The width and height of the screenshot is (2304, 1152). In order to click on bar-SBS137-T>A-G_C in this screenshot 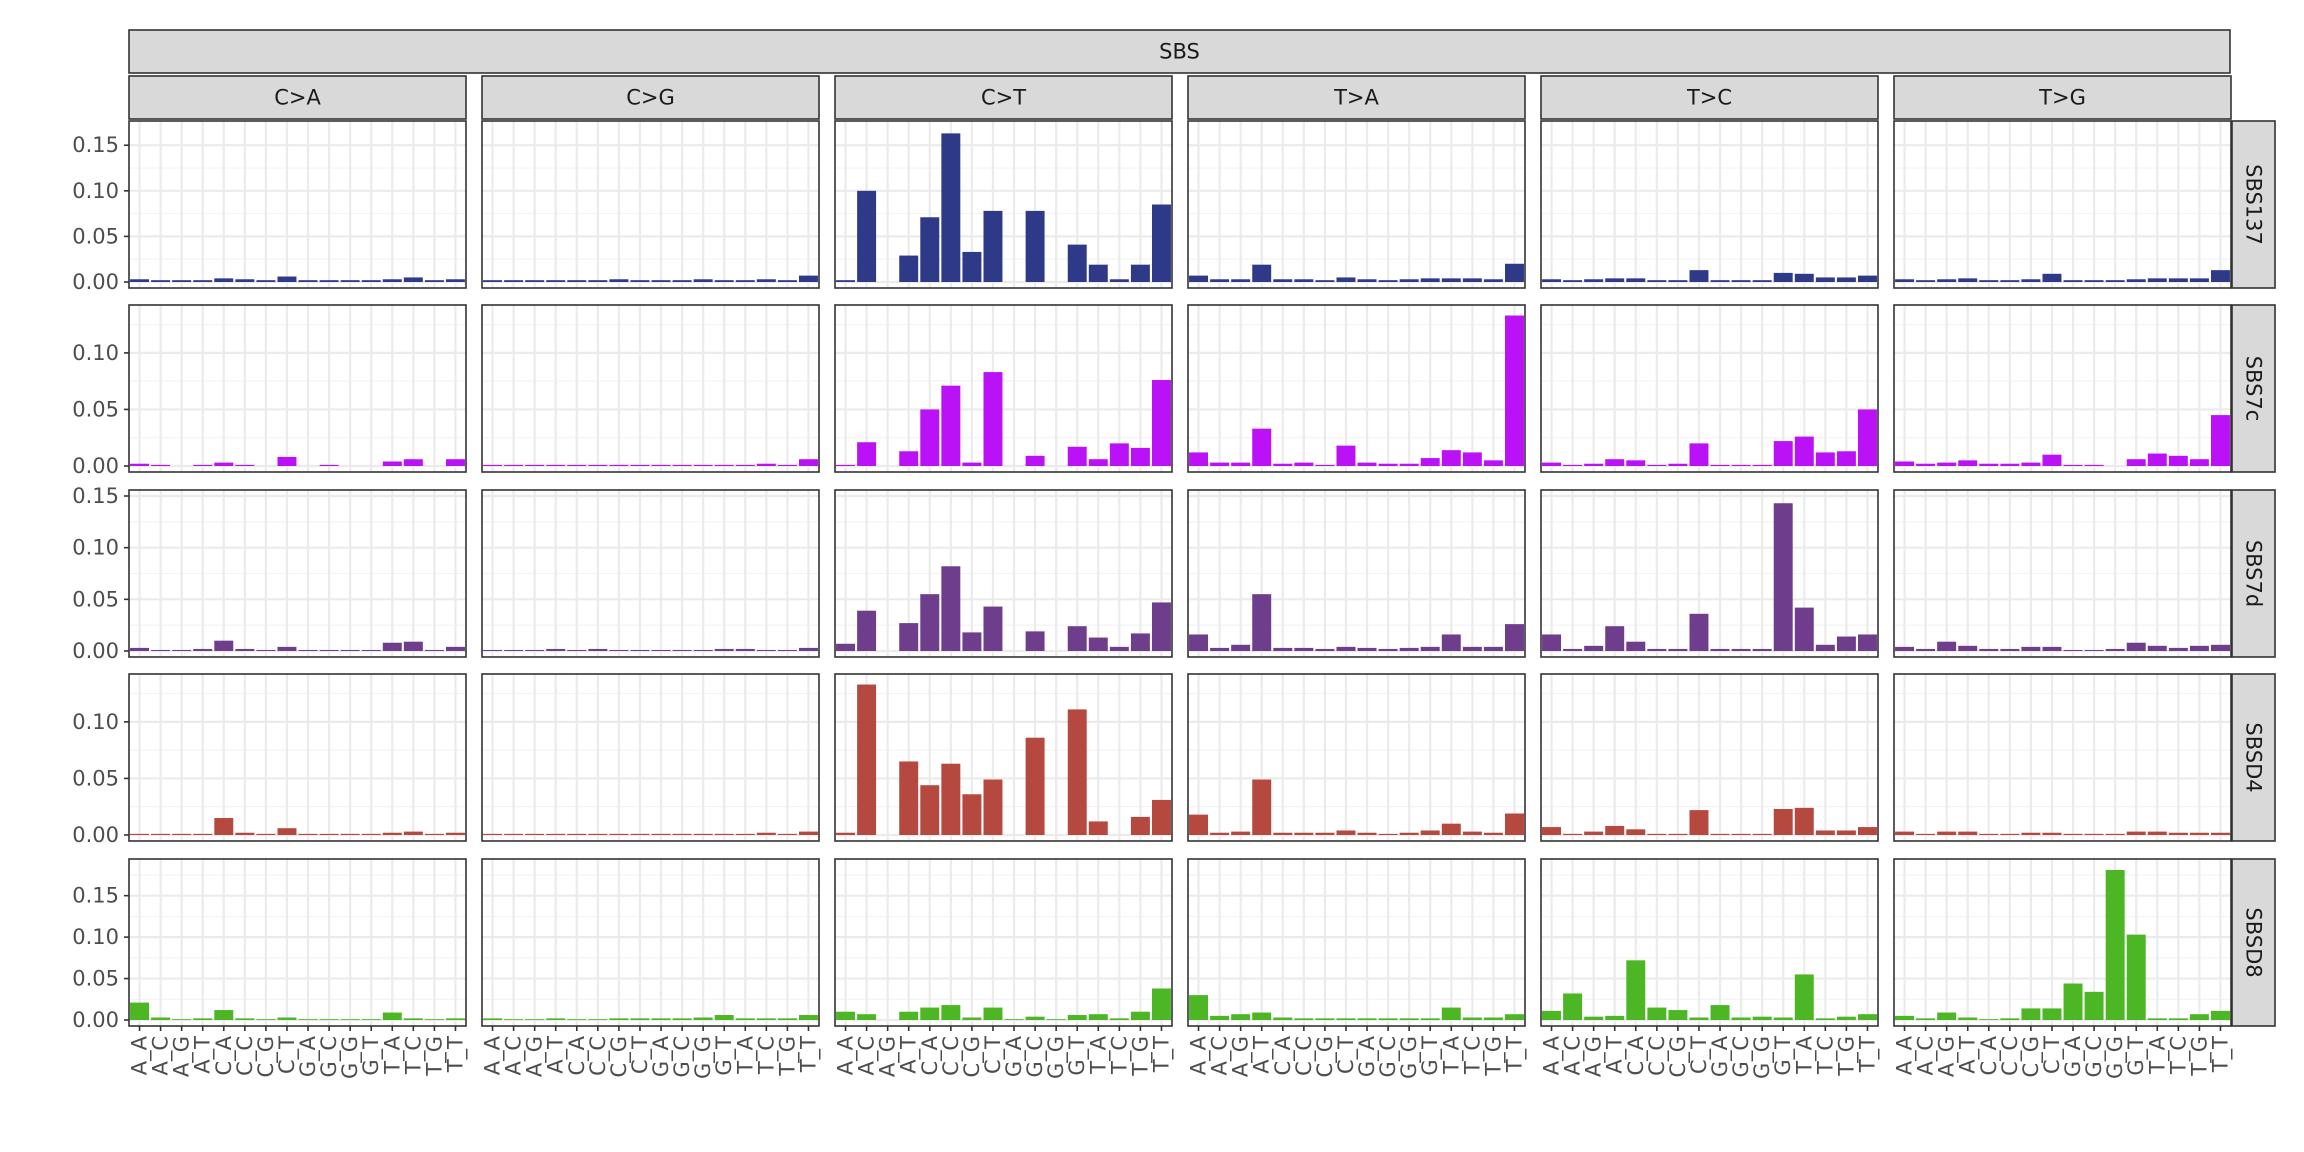, I will do `click(1388, 281)`.